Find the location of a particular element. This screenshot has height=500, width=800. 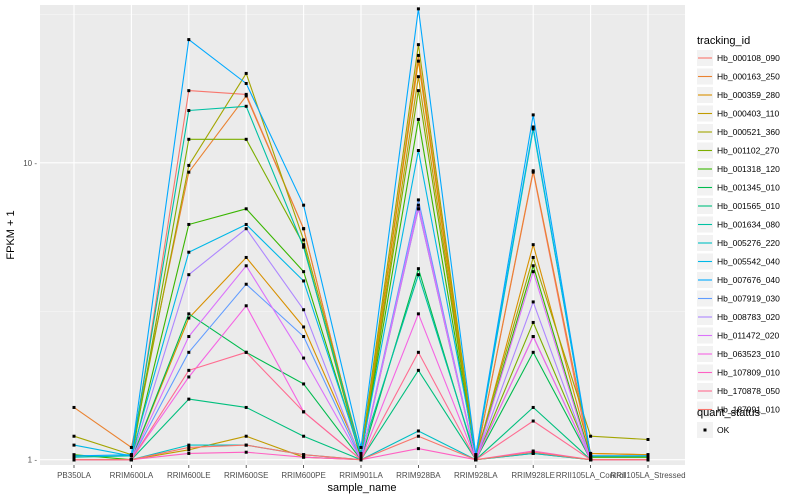

x-tick-label: RRIM600PE is located at coordinates (303, 475).